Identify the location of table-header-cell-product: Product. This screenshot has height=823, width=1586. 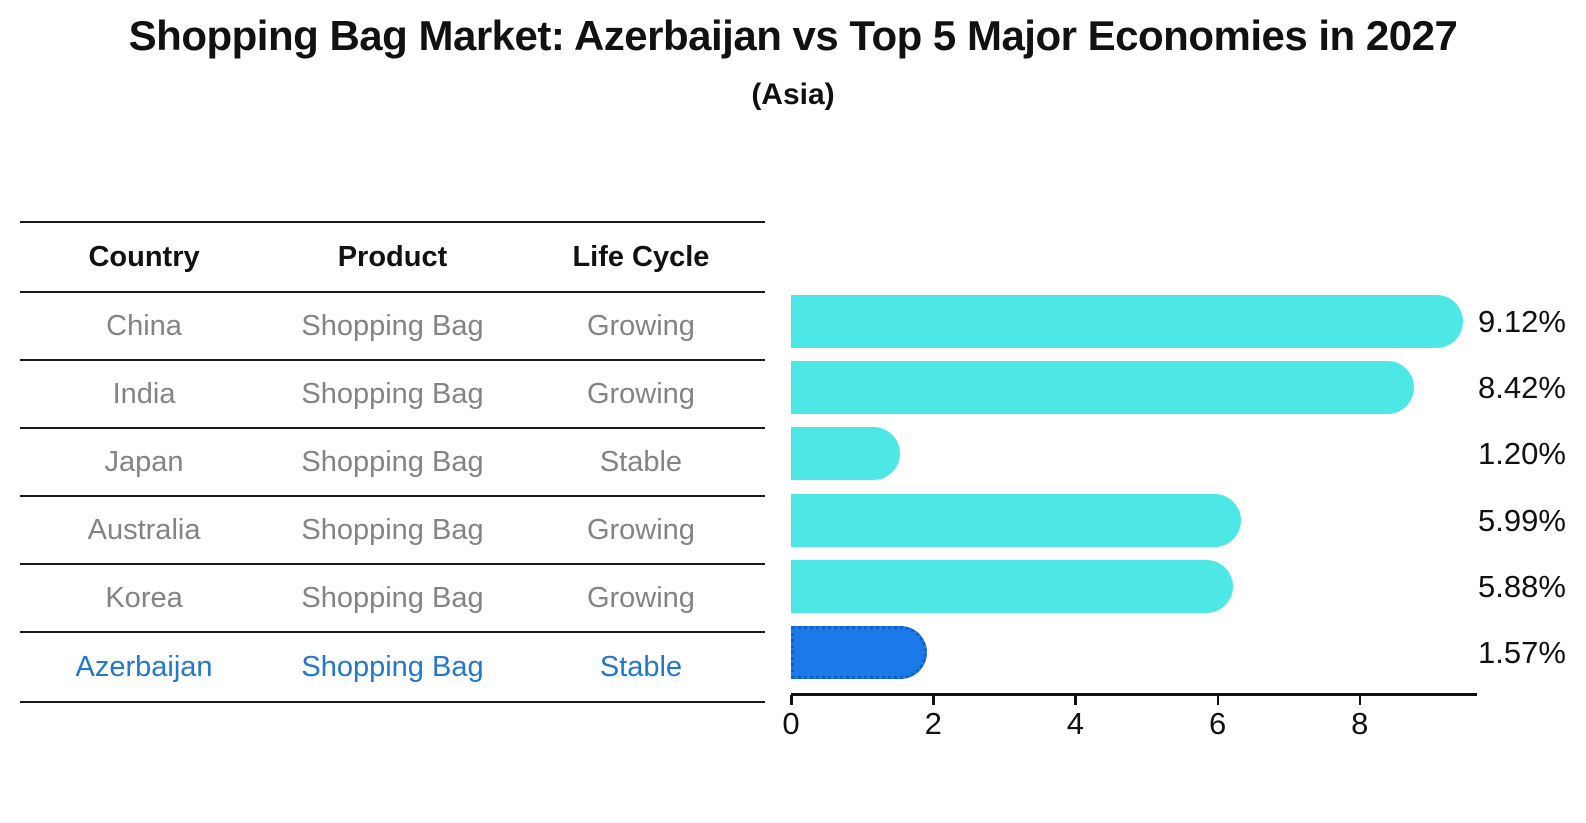
(392, 256).